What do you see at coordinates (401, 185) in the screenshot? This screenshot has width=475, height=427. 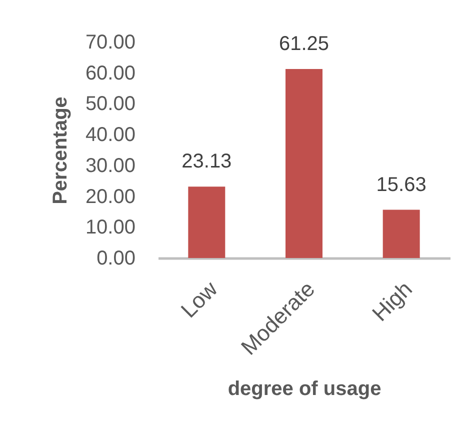 I see `data-label: 15.63` at bounding box center [401, 185].